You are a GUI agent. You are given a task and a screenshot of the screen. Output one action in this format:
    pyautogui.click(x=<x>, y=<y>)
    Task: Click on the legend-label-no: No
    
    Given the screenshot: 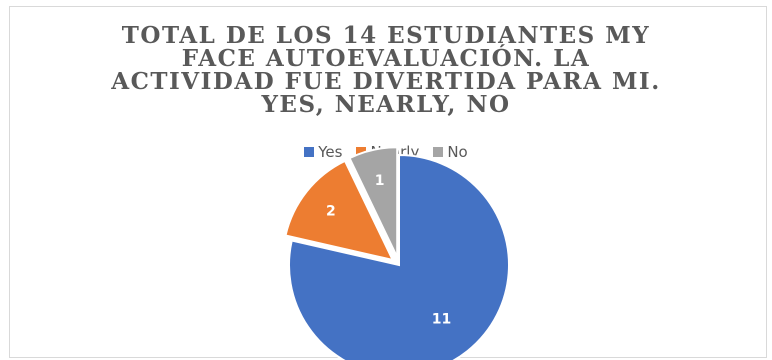 What is the action you would take?
    pyautogui.click(x=457, y=152)
    